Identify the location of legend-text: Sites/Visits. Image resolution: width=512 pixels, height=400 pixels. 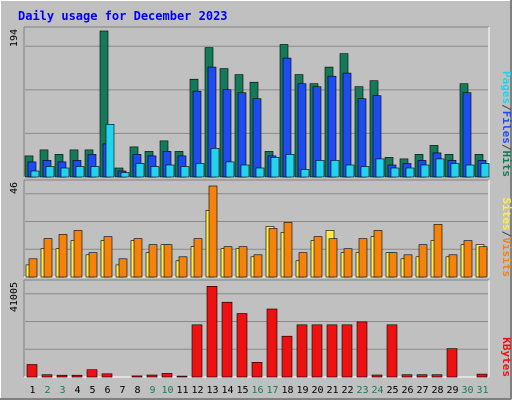
(506, 238).